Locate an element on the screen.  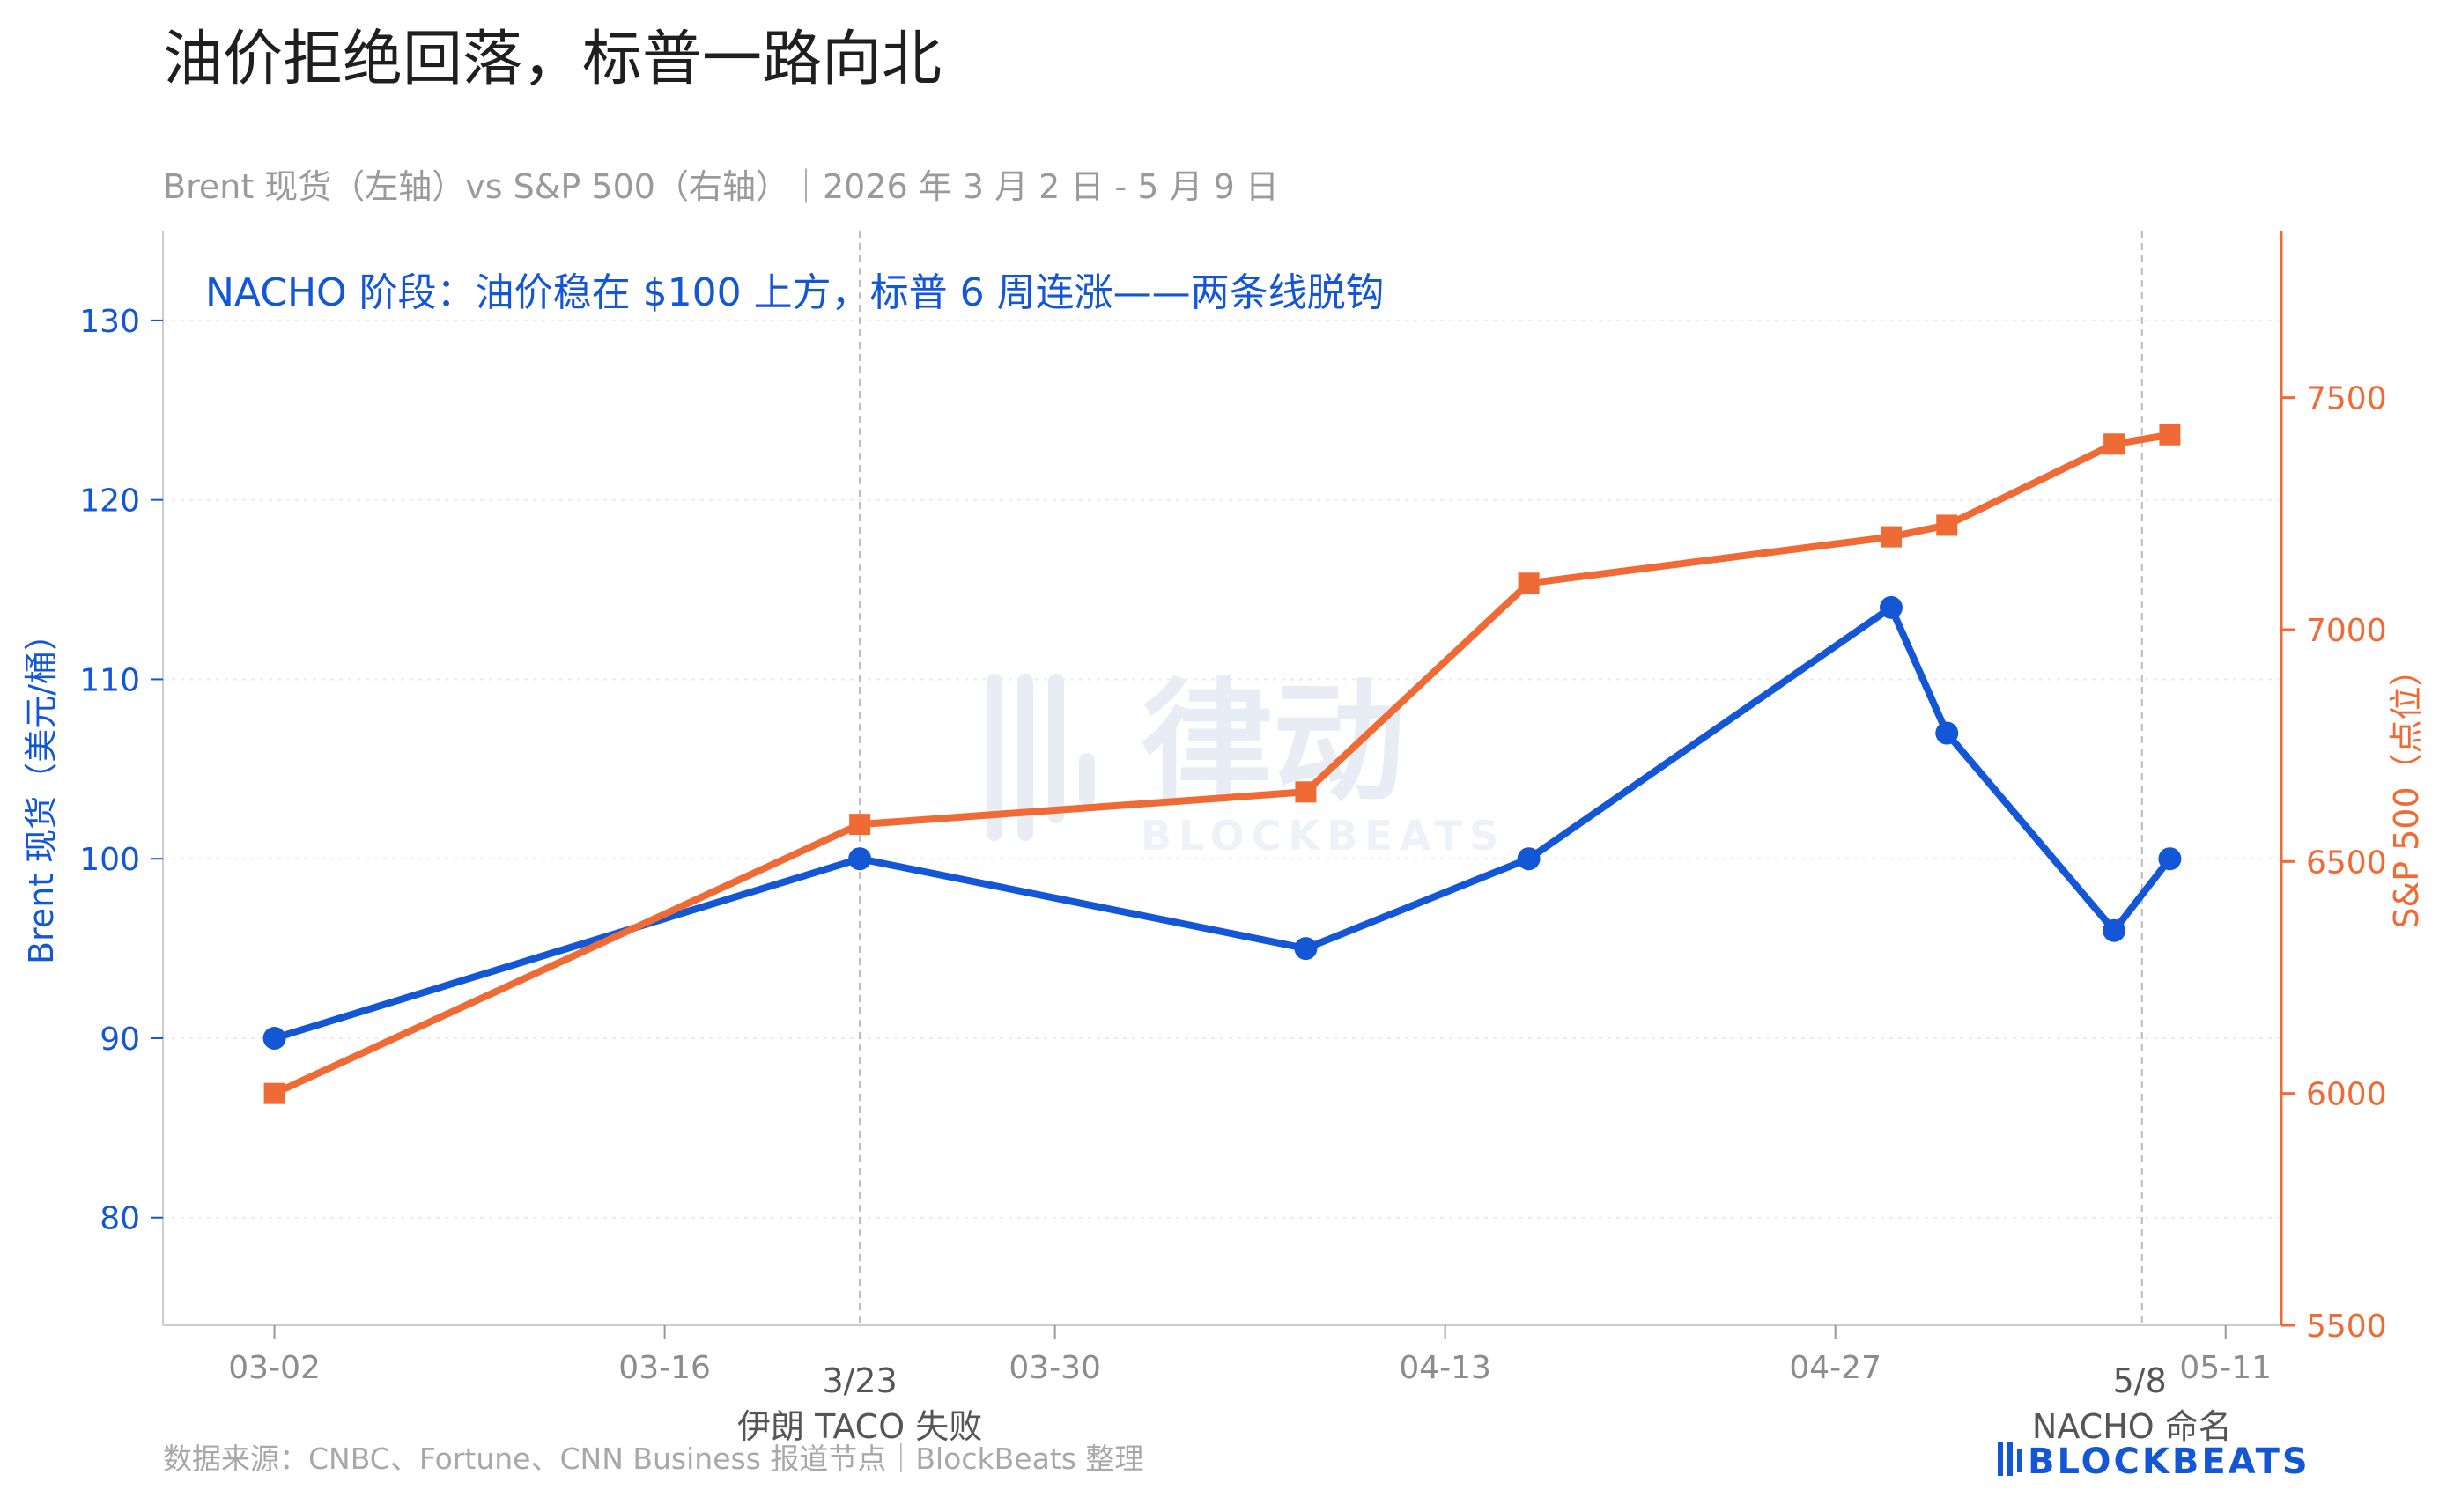
annotation-text: NACHO 阶段：油价稳在 $100 上方，标普 6 周连涨——两条线脱钩 is located at coordinates (795, 292).